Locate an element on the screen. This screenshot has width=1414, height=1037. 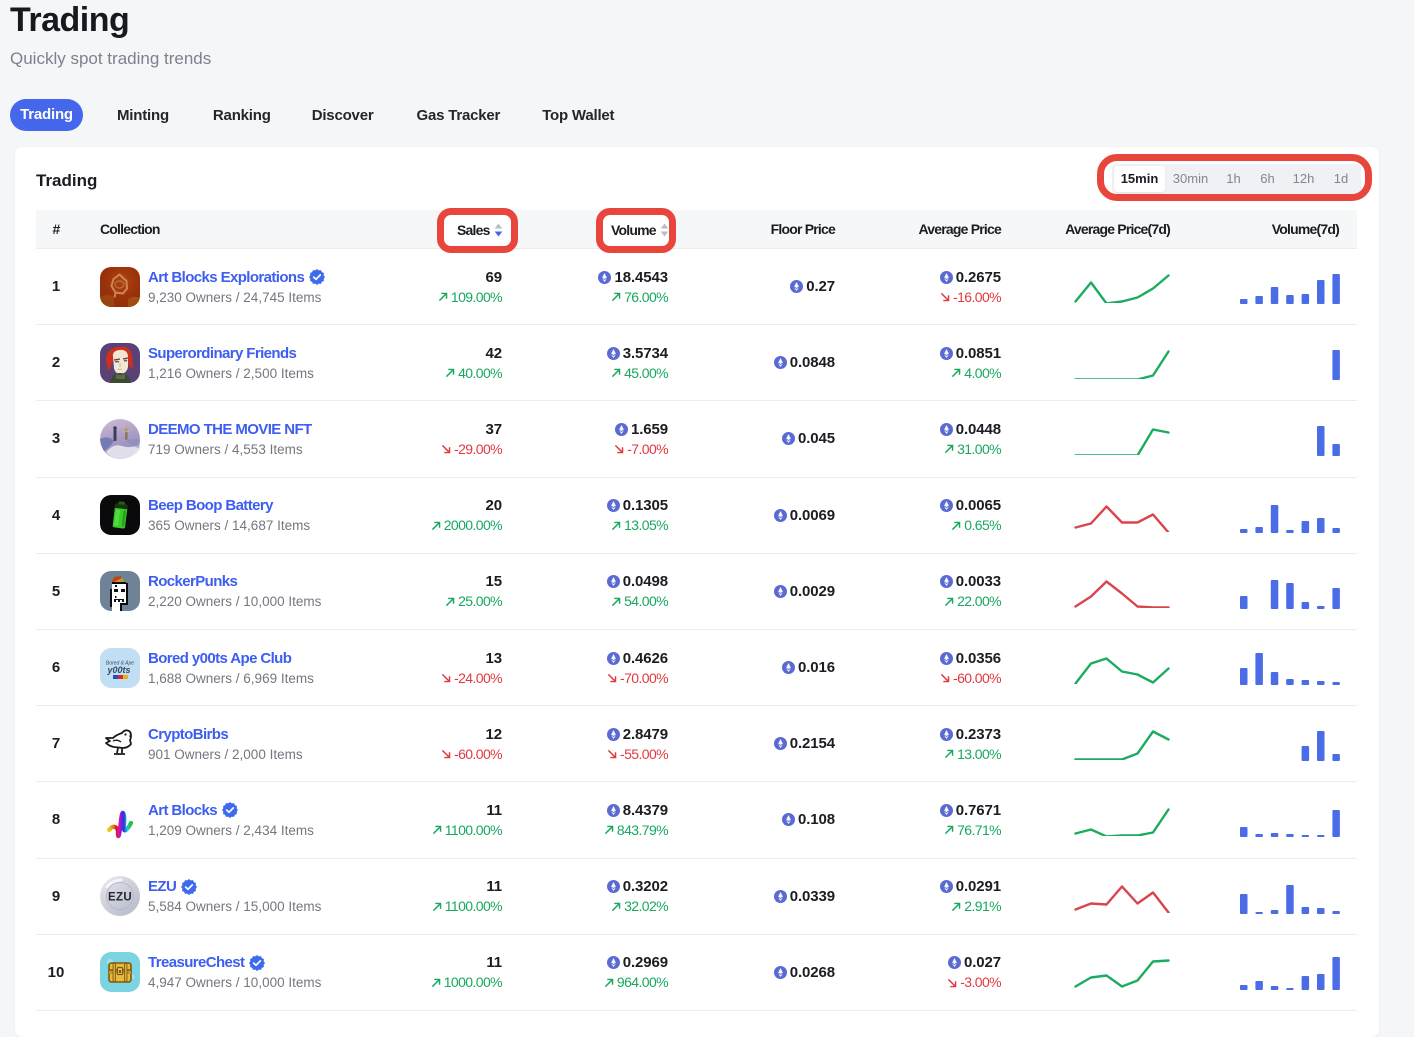
svg-text: y00ts is located at coordinates (118, 670).